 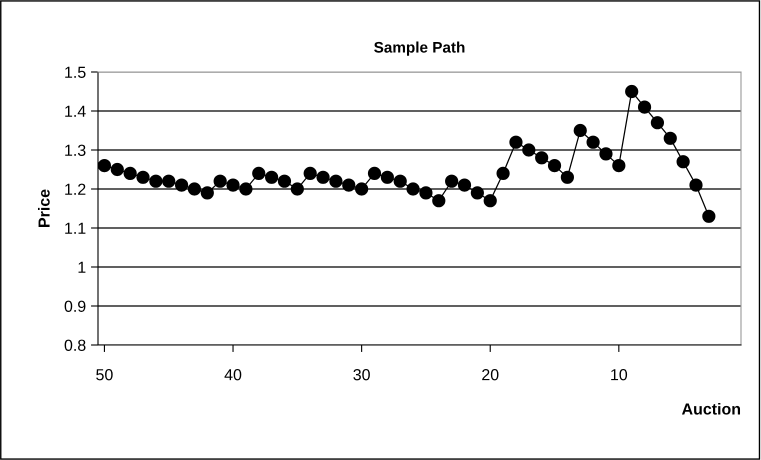 What do you see at coordinates (711, 408) in the screenshot?
I see `x-axis-title: Auction` at bounding box center [711, 408].